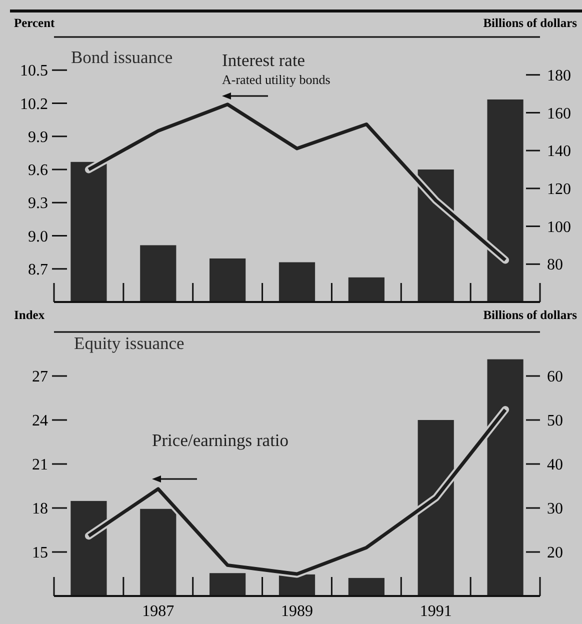 The image size is (582, 624). What do you see at coordinates (30, 315) in the screenshot?
I see `y-axis-title: Index` at bounding box center [30, 315].